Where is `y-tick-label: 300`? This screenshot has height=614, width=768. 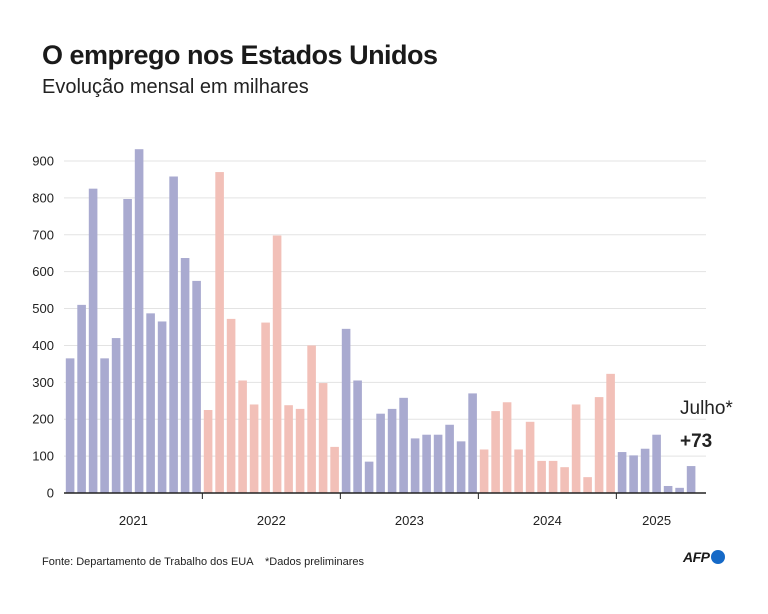 y-tick-label: 300 is located at coordinates (43, 382).